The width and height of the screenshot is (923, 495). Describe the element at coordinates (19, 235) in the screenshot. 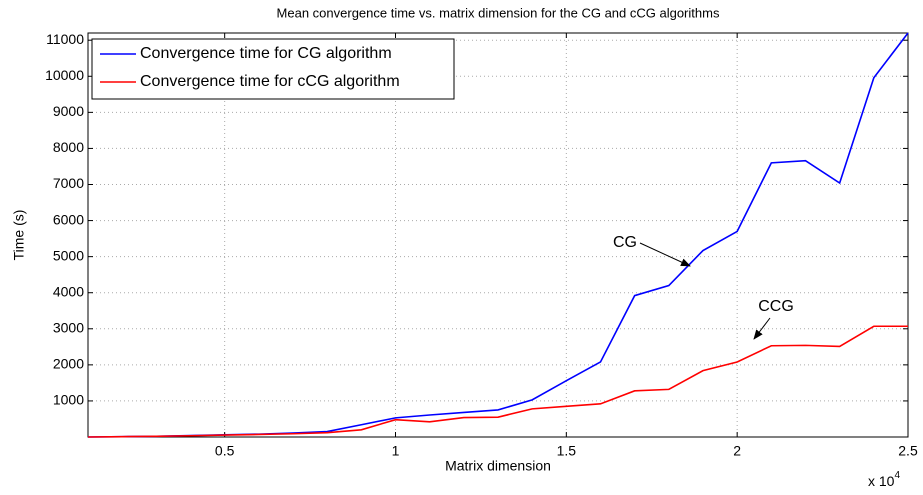

I see `y-axis-label: Time (s)` at that location.